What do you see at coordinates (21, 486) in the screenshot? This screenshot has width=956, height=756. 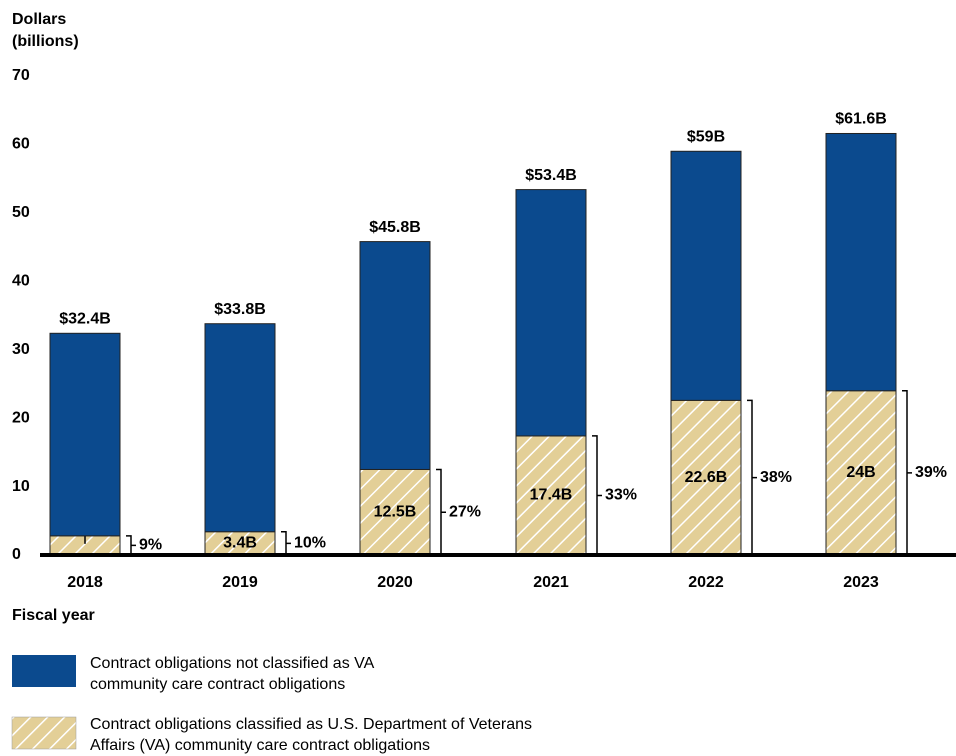 I see `y-tick-label: 10` at bounding box center [21, 486].